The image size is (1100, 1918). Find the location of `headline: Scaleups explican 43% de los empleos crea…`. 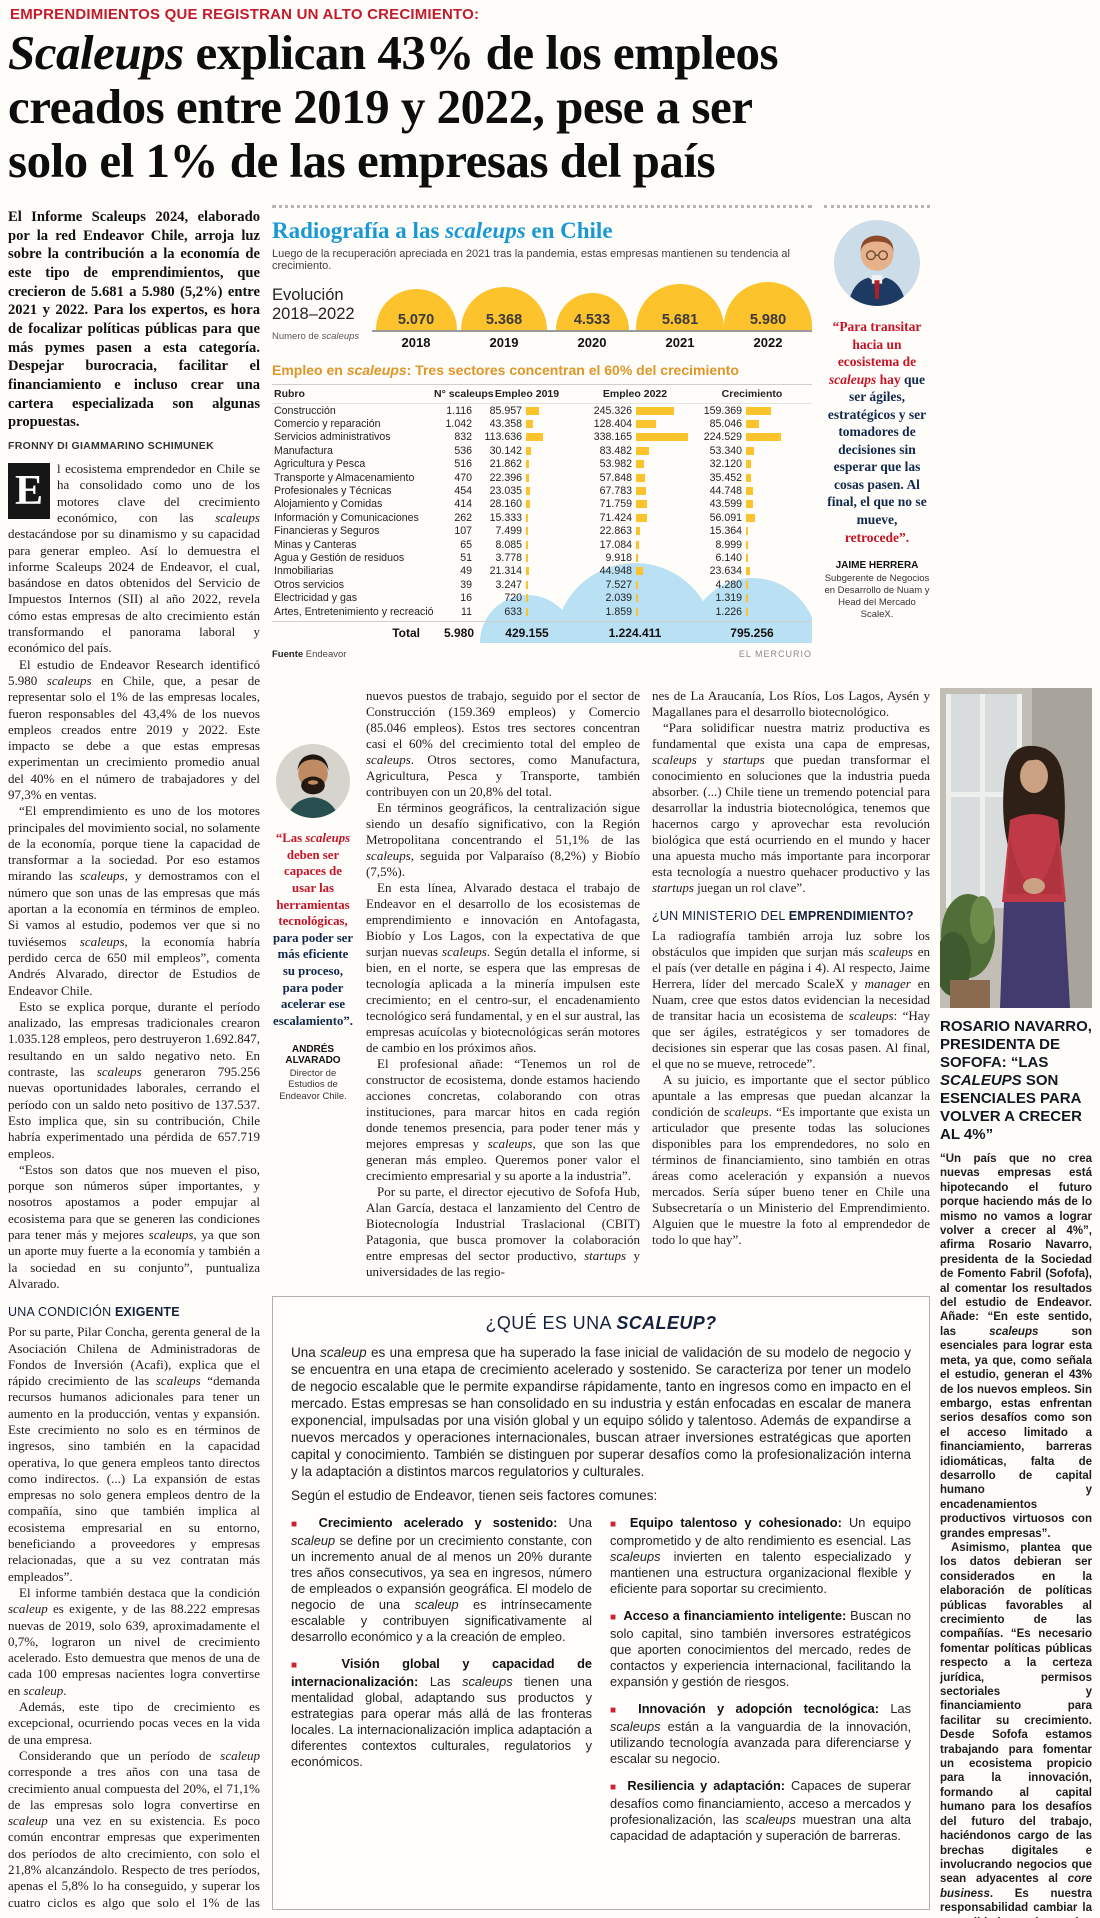

headline: Scaleups explican 43% de los empleos crea… is located at coordinates (393, 106).